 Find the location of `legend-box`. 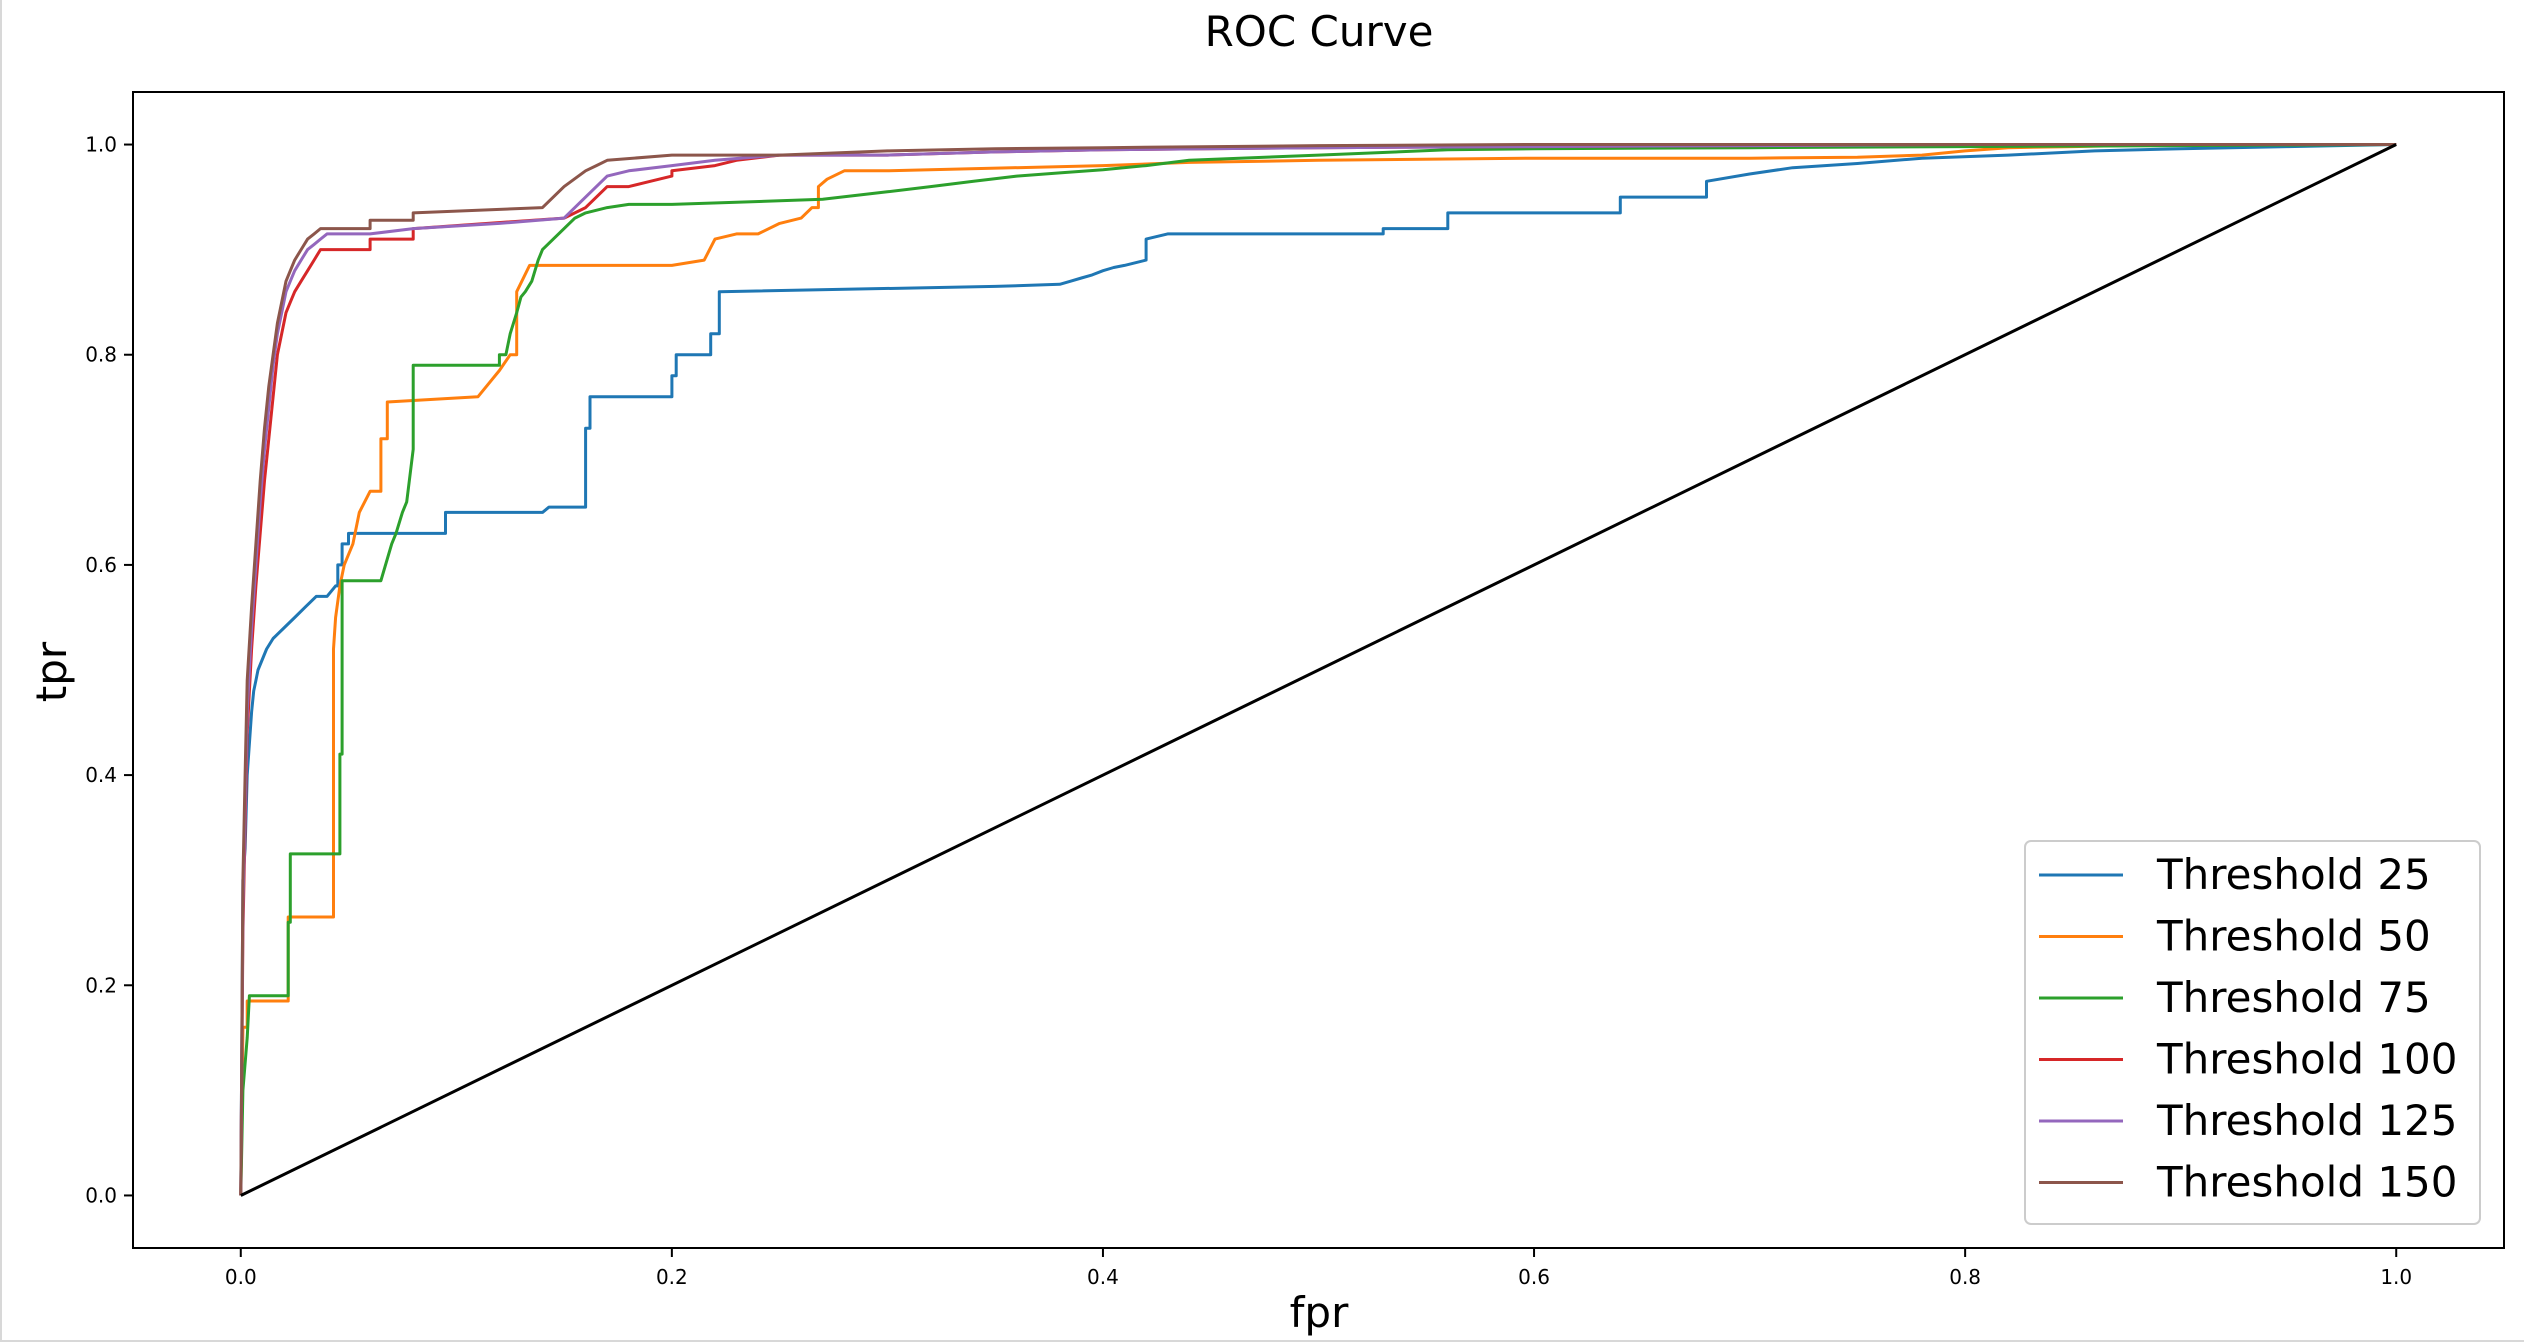

legend-box is located at coordinates (2252, 1032).